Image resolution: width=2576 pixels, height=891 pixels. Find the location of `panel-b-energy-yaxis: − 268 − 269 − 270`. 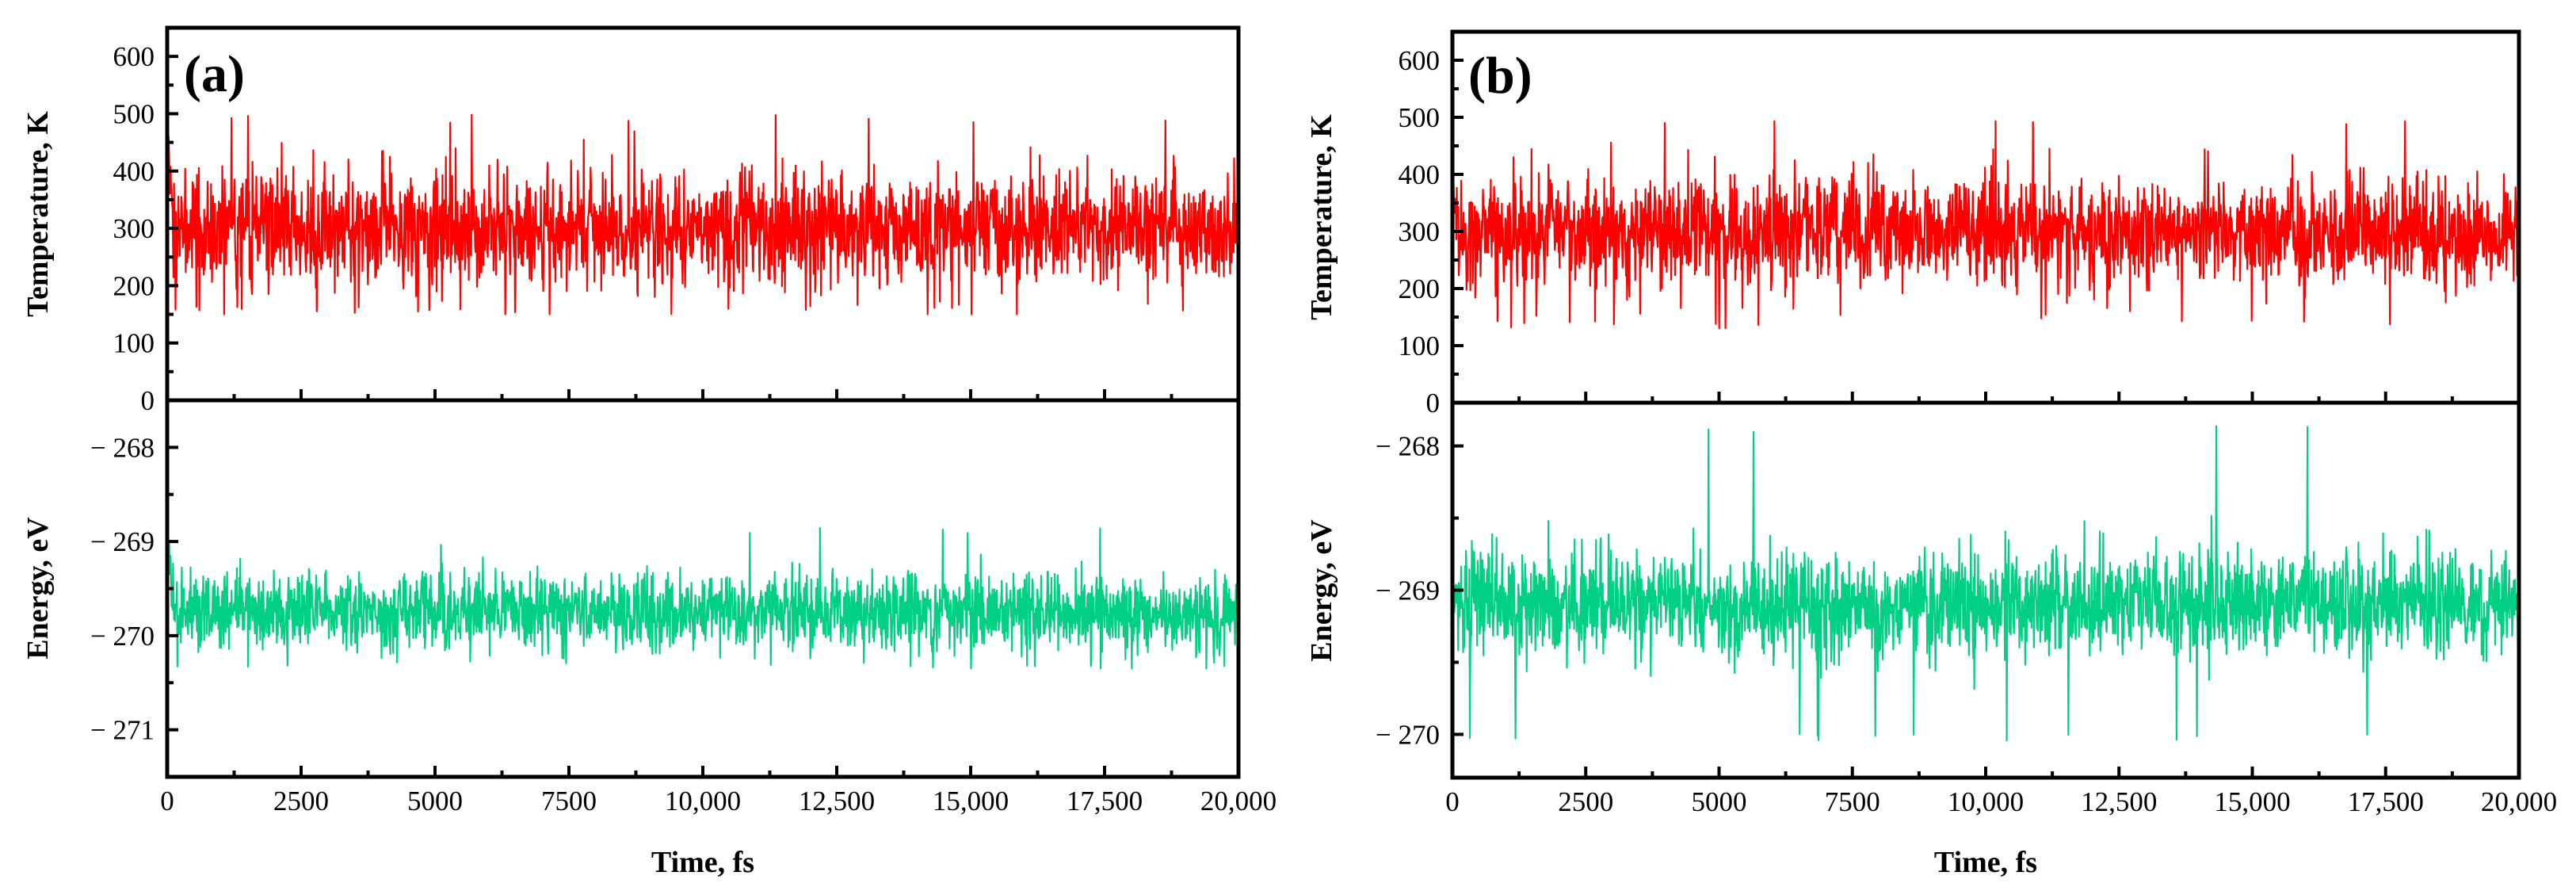

panel-b-energy-yaxis: − 268 − 269 − 270 is located at coordinates (1420, 590).